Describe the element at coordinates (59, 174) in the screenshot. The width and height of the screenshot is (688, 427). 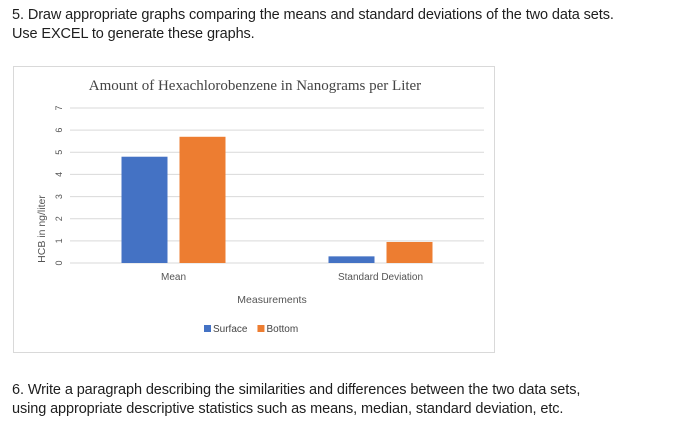
I see `y-tick-label: 4` at that location.